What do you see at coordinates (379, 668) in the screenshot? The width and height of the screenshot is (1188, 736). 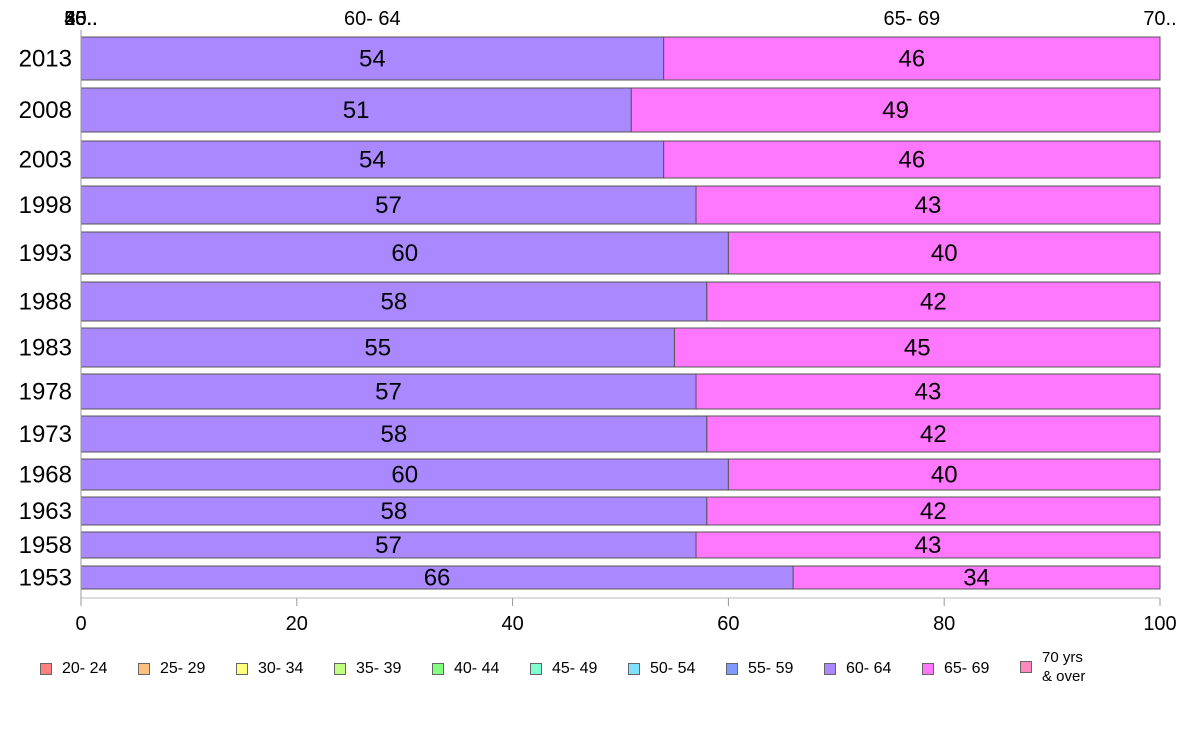 I see `legend-label: 35- 39` at bounding box center [379, 668].